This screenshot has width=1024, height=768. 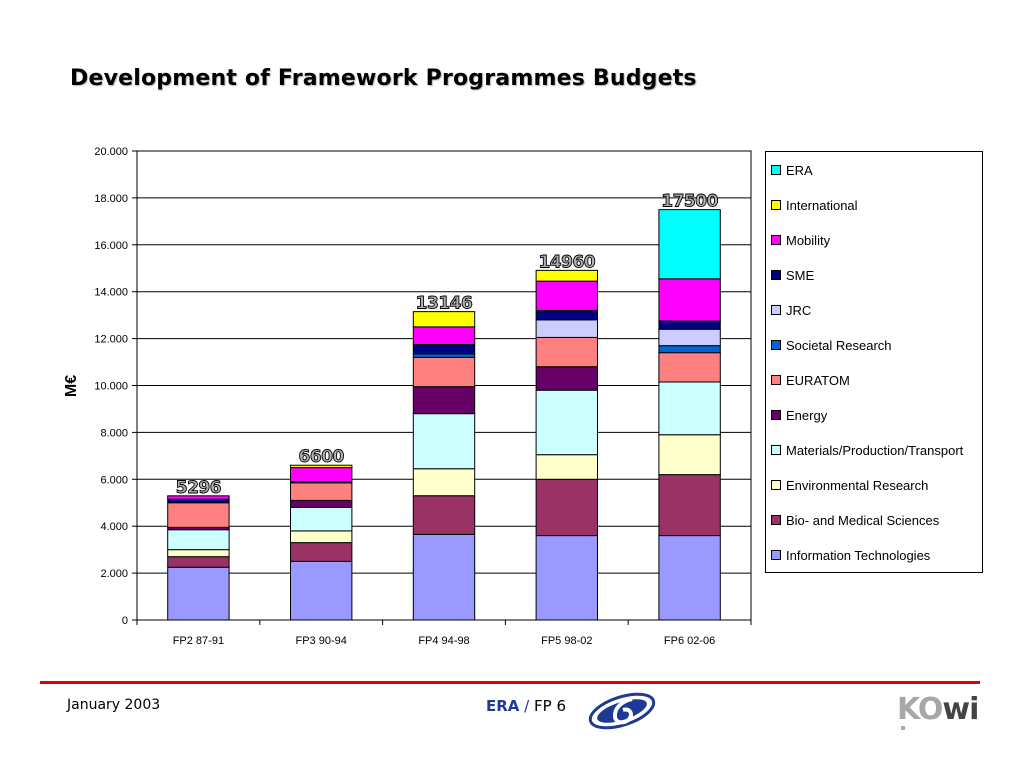 What do you see at coordinates (111, 340) in the screenshot?
I see `y-tick-label: 12.000` at bounding box center [111, 340].